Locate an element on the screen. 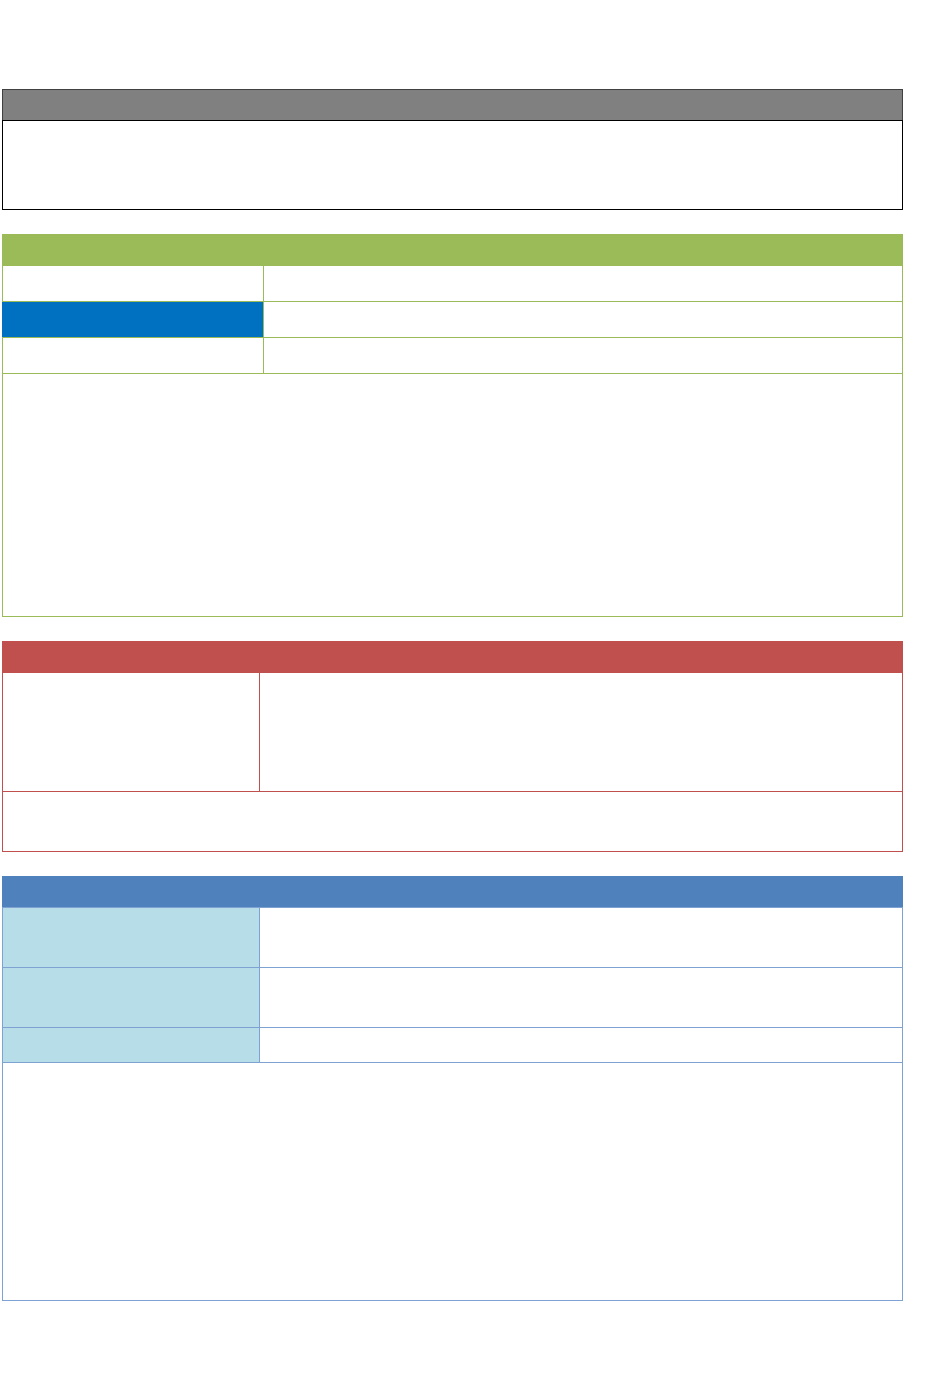 The height and width of the screenshot is (1397, 950). green-header is located at coordinates (452, 250).